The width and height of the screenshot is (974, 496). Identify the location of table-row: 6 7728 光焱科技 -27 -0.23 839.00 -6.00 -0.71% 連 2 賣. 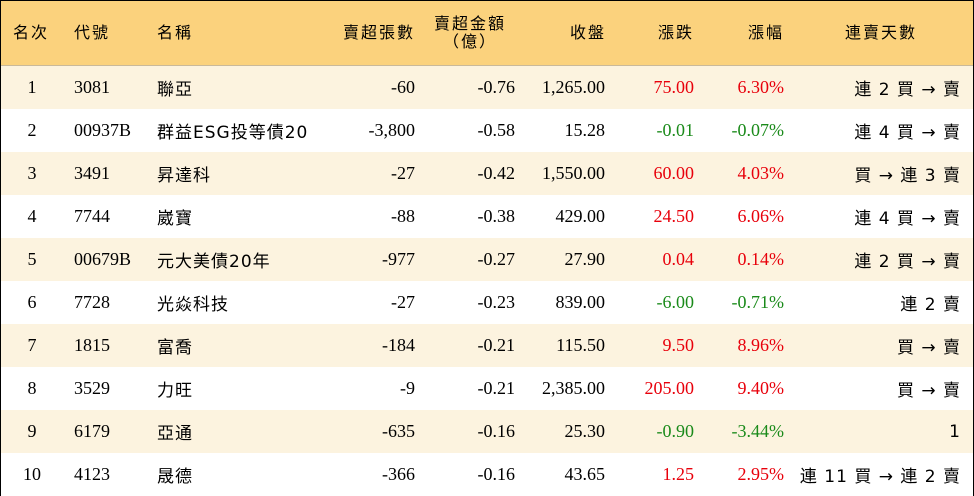
(487, 302).